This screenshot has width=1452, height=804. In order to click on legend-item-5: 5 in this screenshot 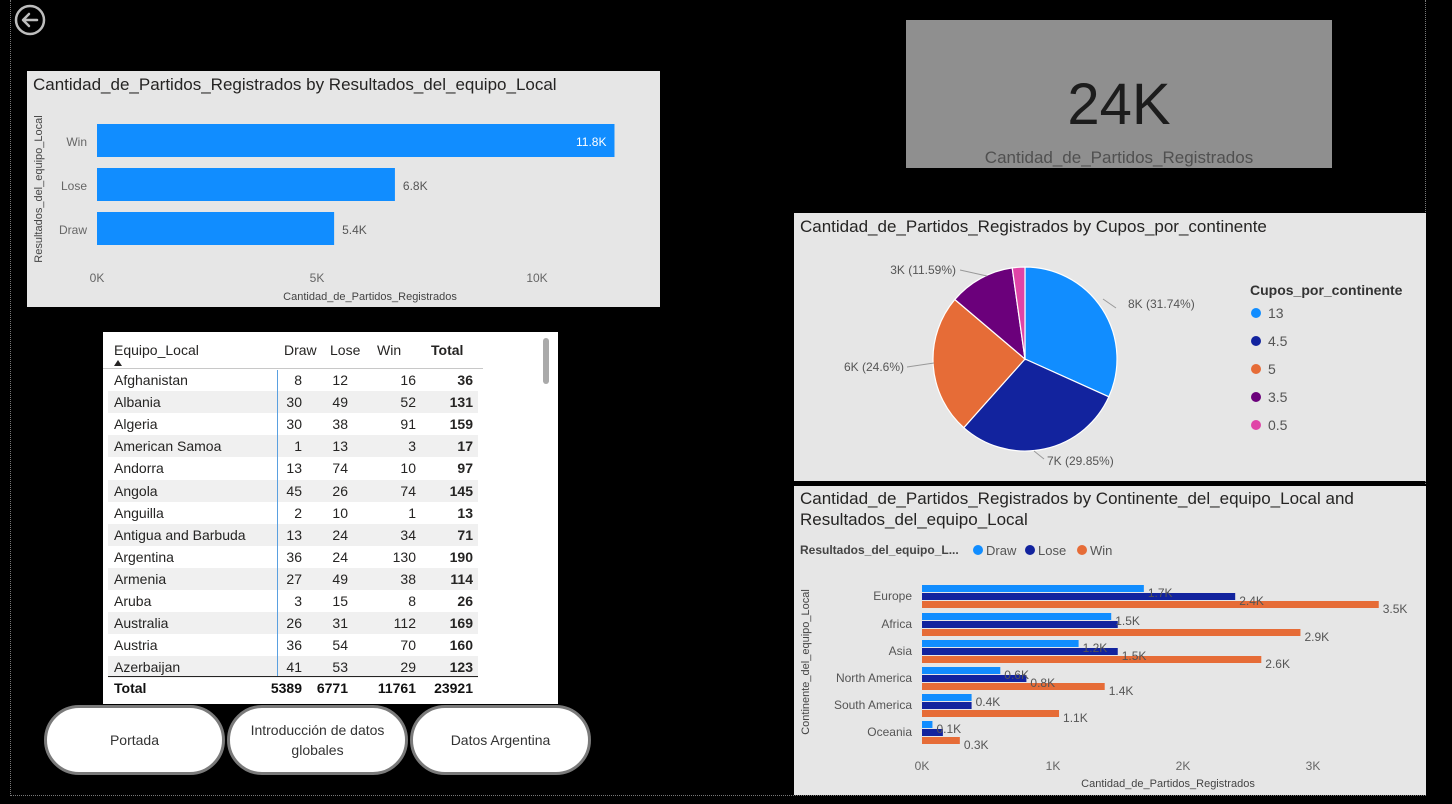, I will do `click(1272, 369)`.